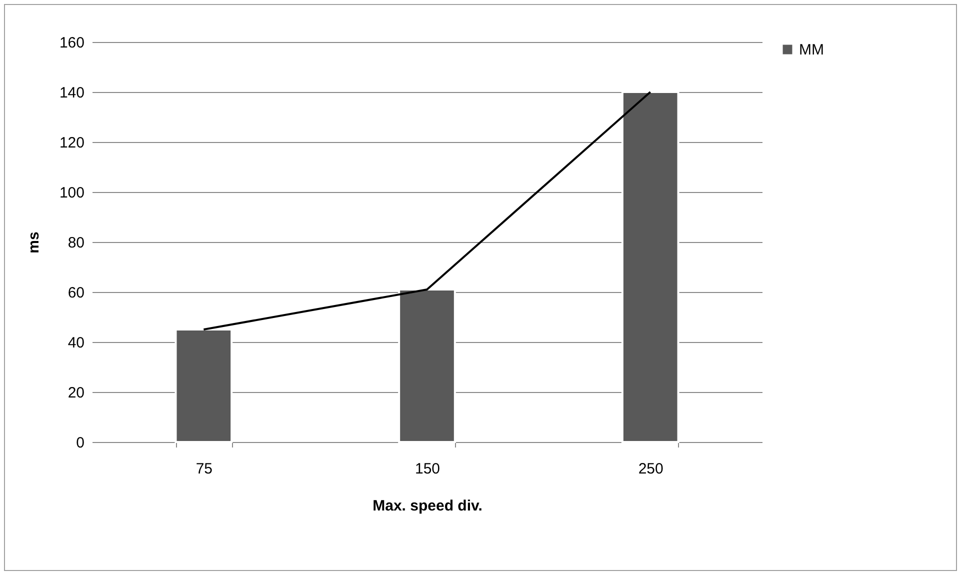  I want to click on y-tick-label: 100, so click(71, 193).